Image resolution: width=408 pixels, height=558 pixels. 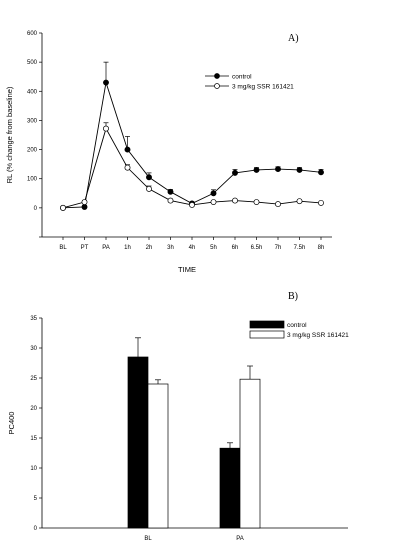 I want to click on legend-b: control 3 mg/kg SSR 161421, so click(x=299, y=329).